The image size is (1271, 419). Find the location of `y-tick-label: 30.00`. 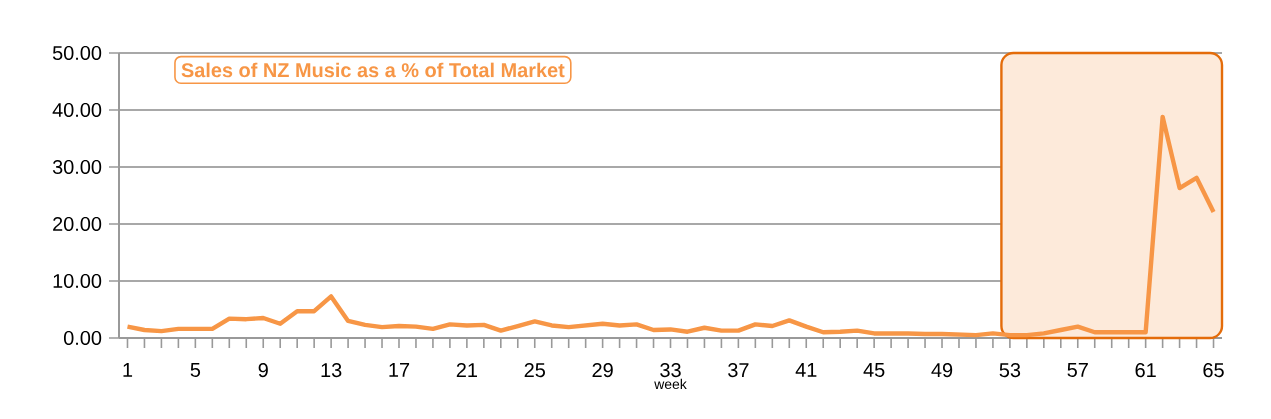

y-tick-label: 30.00 is located at coordinates (77, 167).